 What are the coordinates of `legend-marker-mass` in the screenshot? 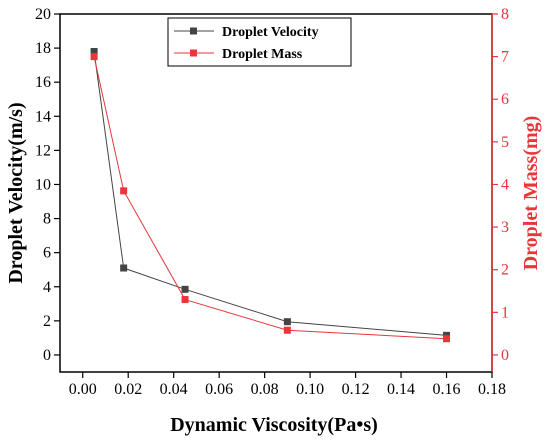 It's located at (193, 53).